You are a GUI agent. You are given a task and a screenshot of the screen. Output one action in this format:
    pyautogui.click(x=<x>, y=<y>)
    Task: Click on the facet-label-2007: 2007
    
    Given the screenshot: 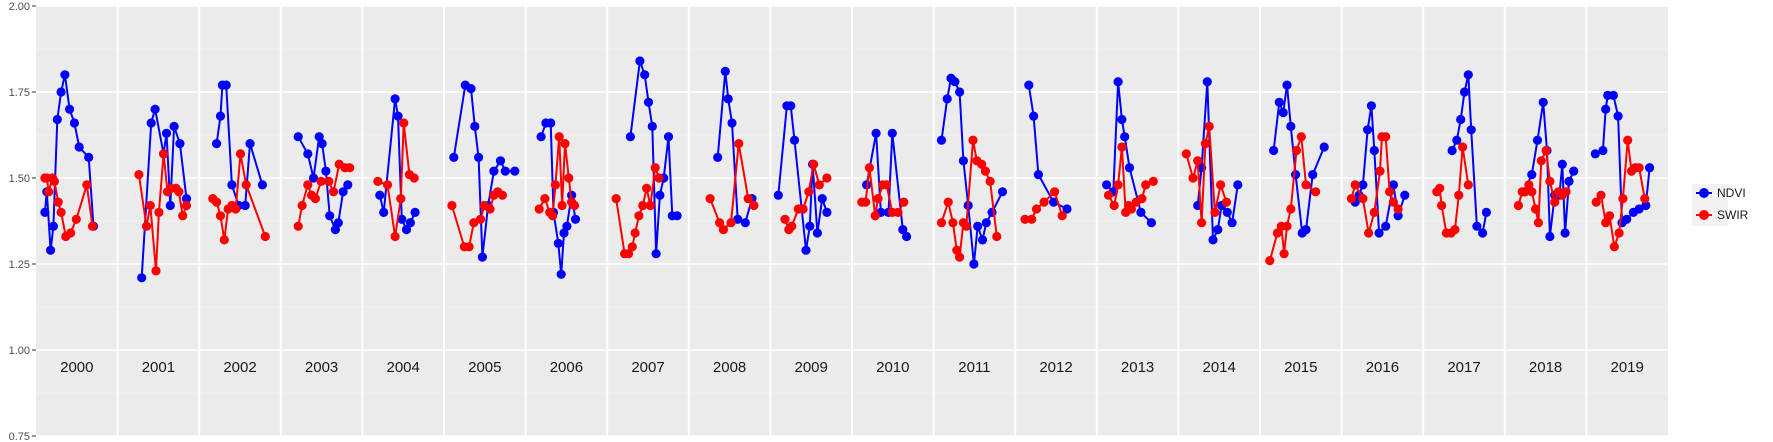 What is the action you would take?
    pyautogui.click(x=647, y=367)
    